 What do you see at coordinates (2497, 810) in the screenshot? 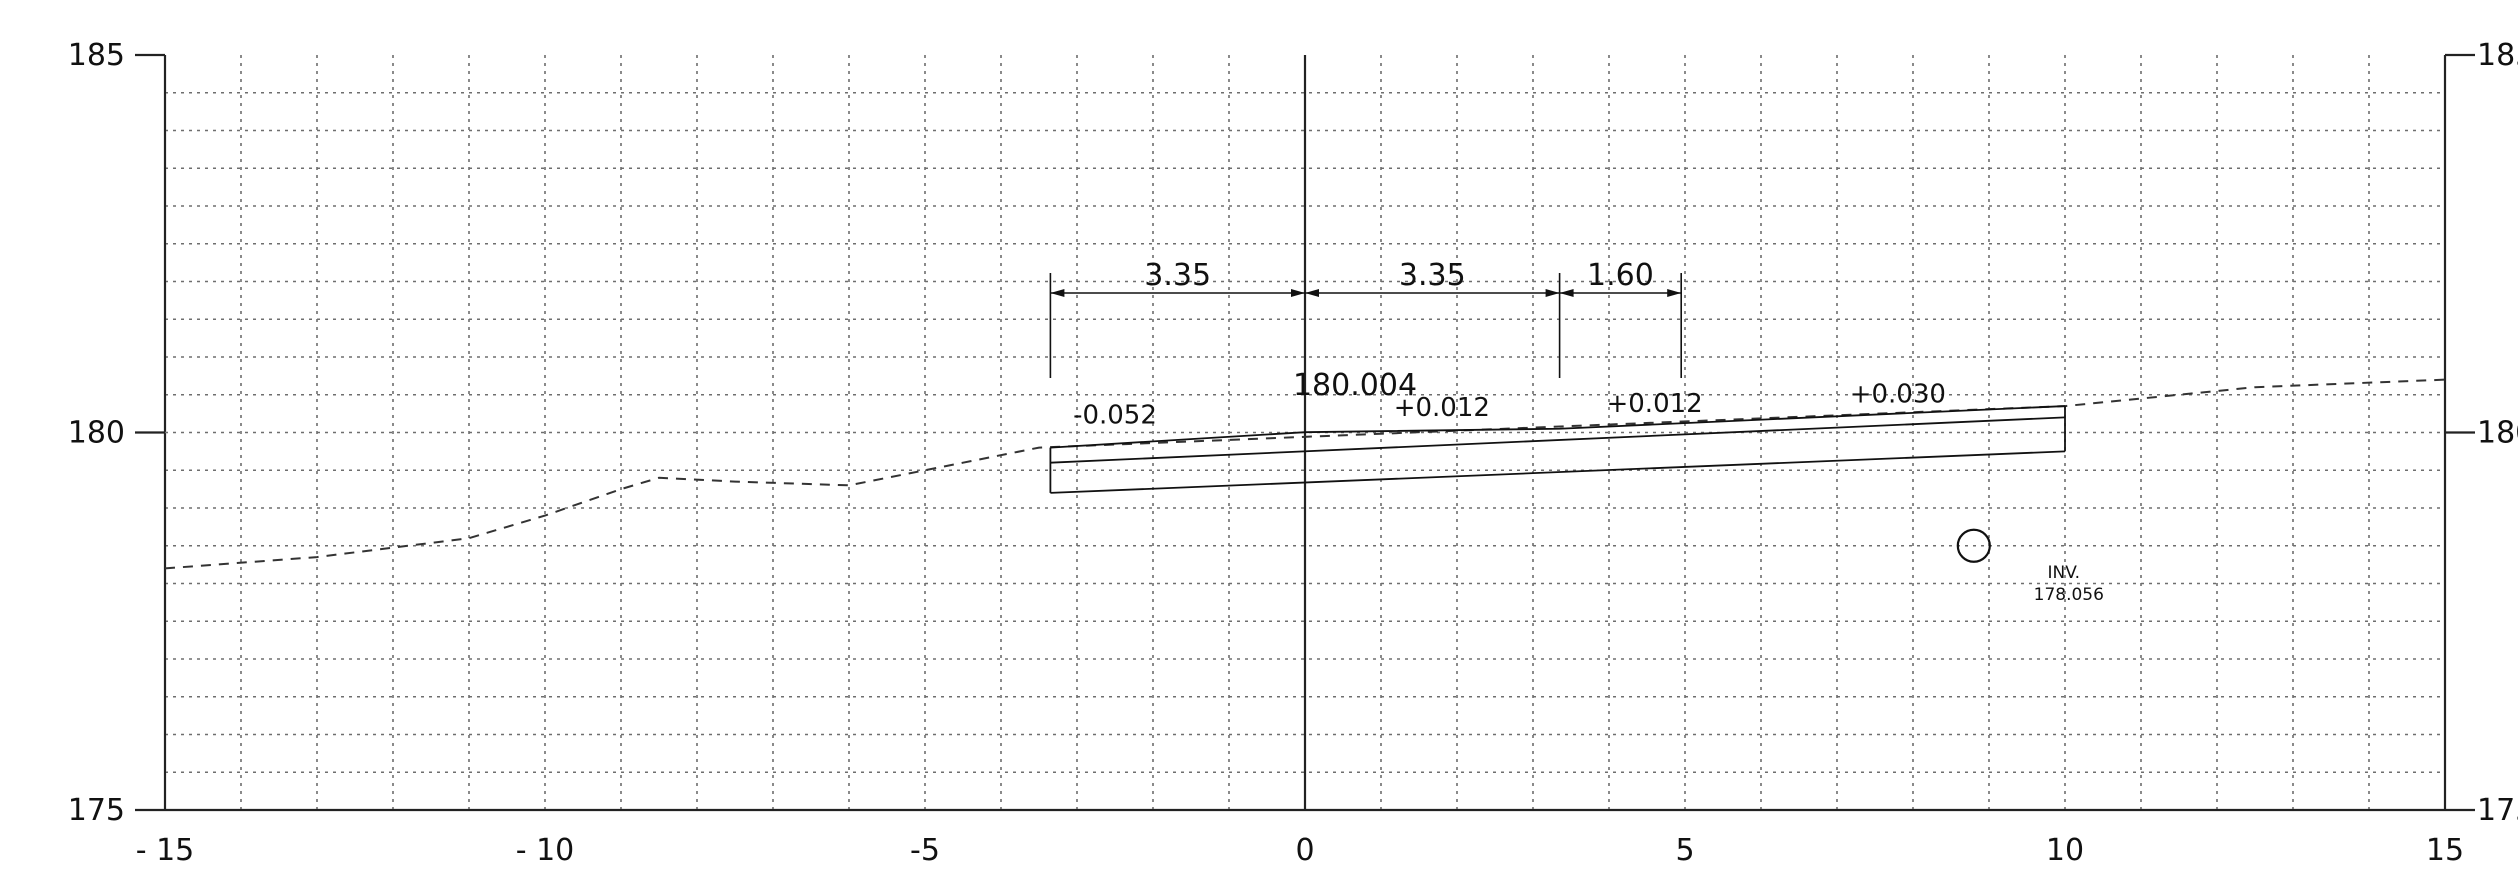
I see `y-tick-label-right: 175` at bounding box center [2497, 810].